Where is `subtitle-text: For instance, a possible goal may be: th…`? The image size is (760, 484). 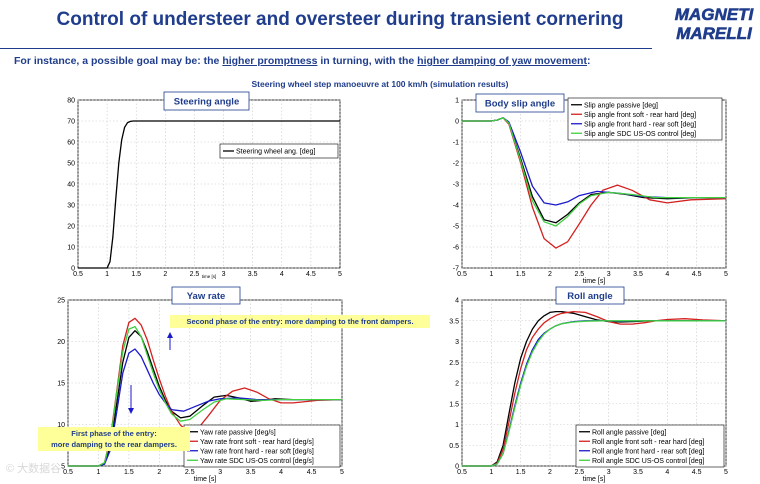
subtitle-text: For instance, a possible goal may be: th… is located at coordinates (118, 61).